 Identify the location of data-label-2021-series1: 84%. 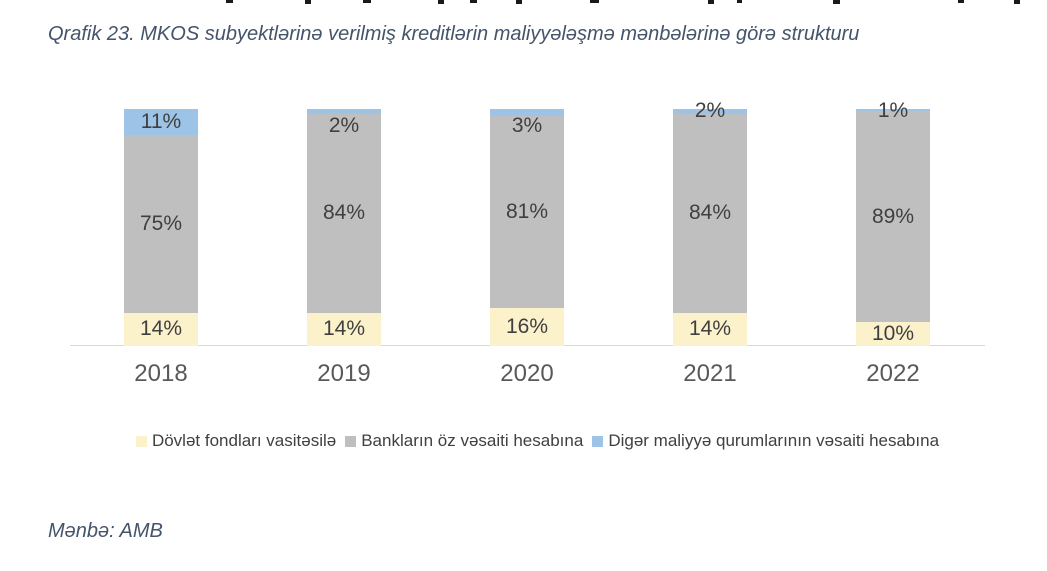
(710, 213).